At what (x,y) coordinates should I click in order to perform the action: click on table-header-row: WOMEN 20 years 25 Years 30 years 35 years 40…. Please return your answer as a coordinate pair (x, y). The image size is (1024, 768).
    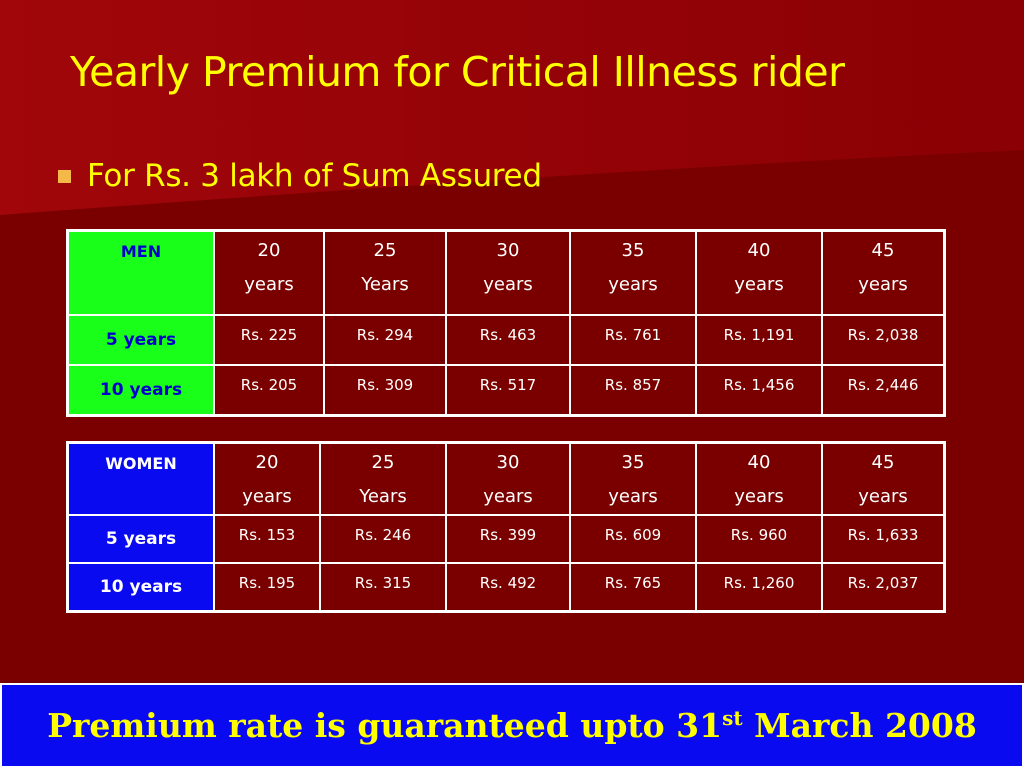
    Looking at the image, I should click on (506, 479).